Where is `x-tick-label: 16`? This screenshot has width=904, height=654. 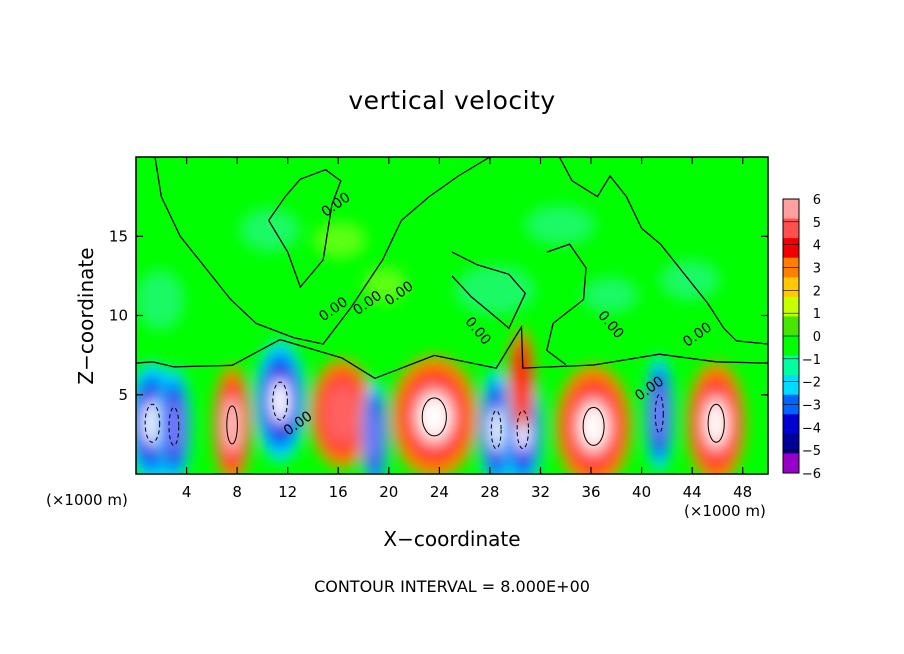
x-tick-label: 16 is located at coordinates (338, 492).